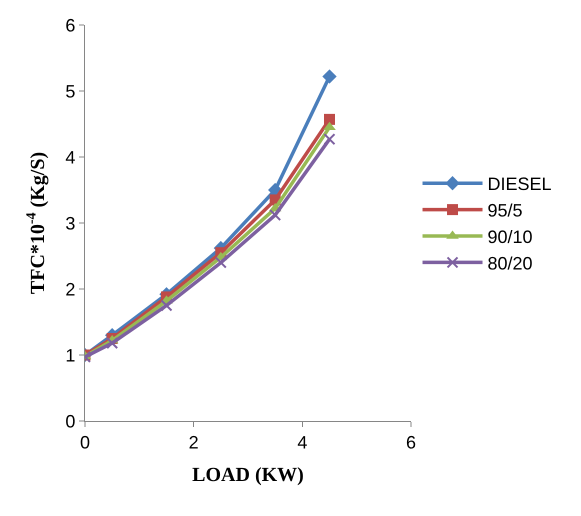 This screenshot has height=516, width=581. Describe the element at coordinates (193, 442) in the screenshot. I see `x-tick-label: 2` at that location.